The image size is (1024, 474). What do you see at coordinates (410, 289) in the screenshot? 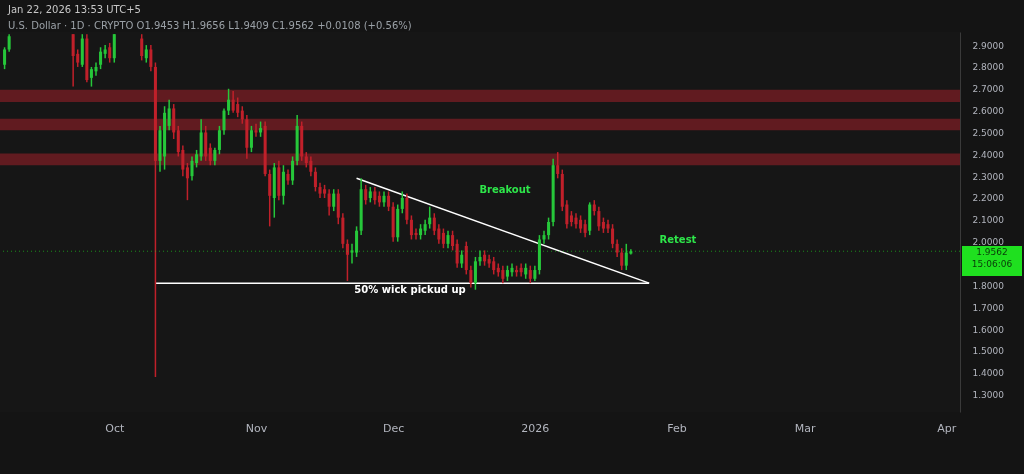
I see `annotation: 50% wick pickud up` at bounding box center [410, 289].